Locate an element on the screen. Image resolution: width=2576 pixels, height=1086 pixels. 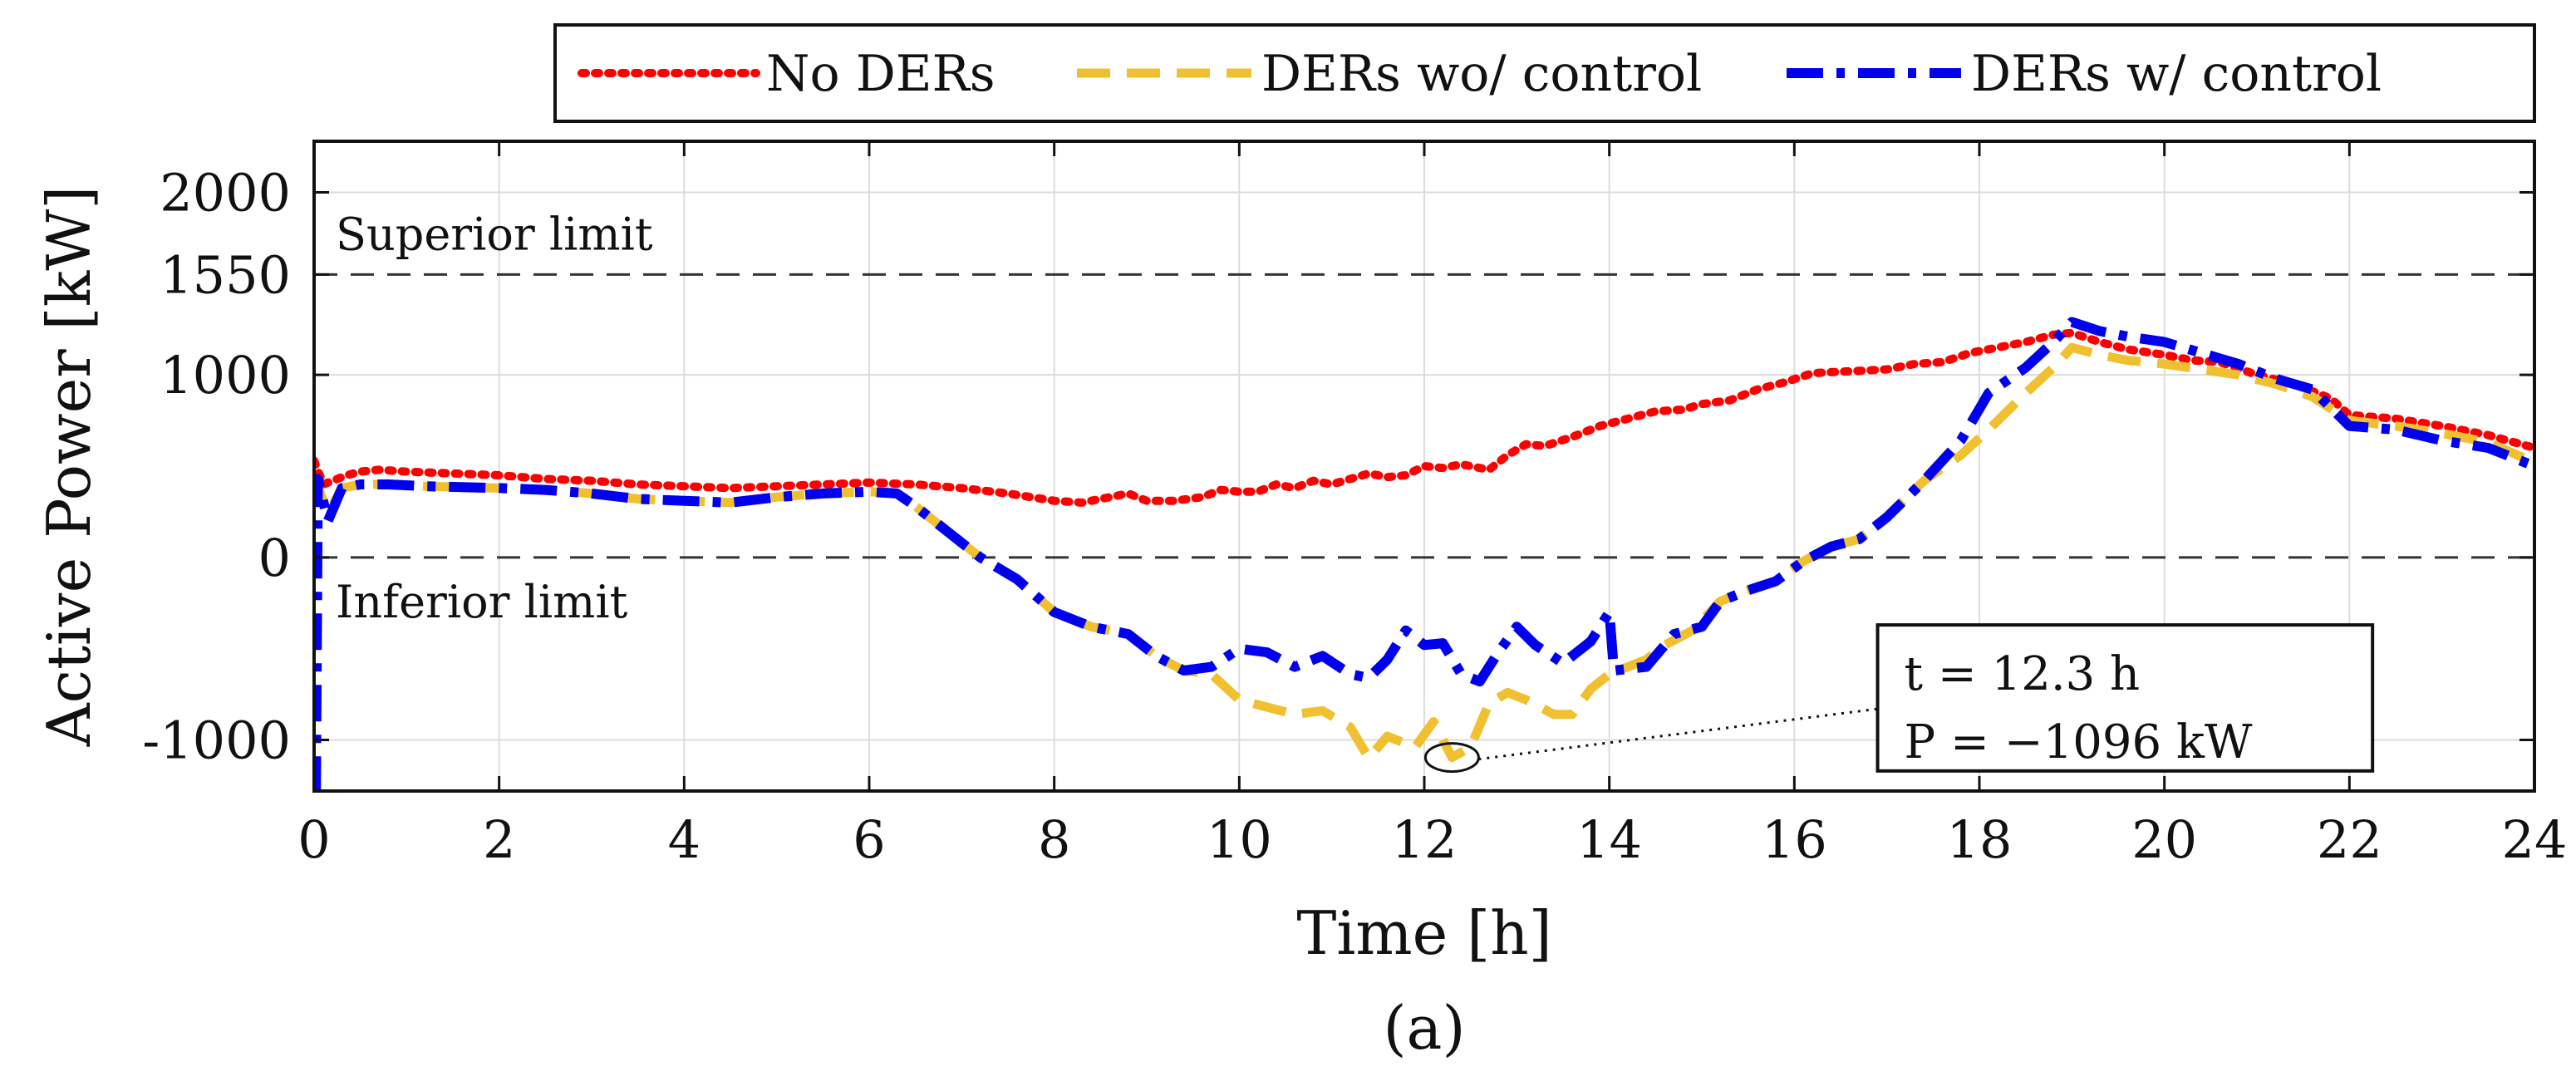
callout: t = 12.3 h P = −1096 kW is located at coordinates (1899, 699).